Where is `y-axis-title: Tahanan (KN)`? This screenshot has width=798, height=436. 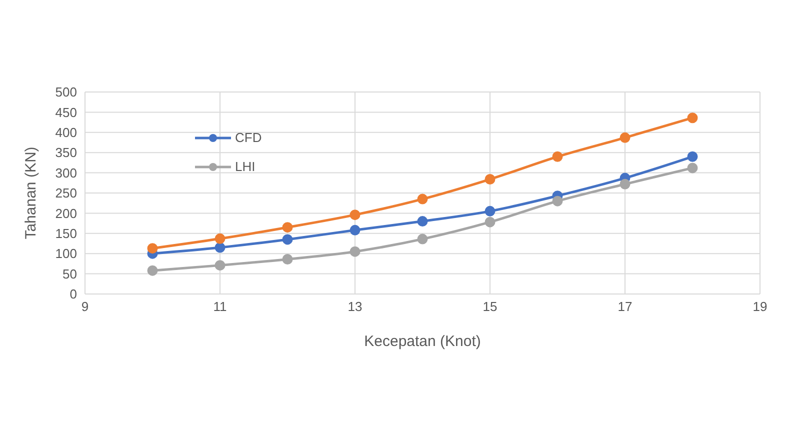
y-axis-title: Tahanan (KN) is located at coordinates (31, 193).